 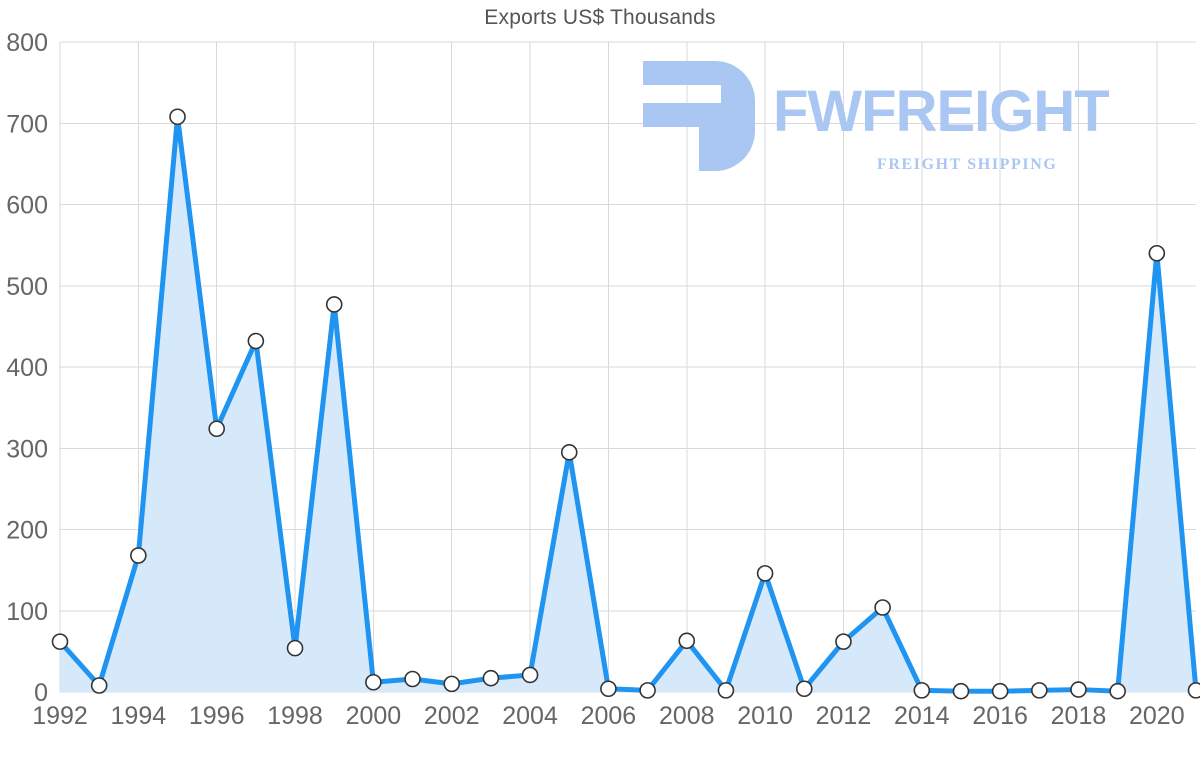 I want to click on svg-text: 2002, so click(x=452, y=716).